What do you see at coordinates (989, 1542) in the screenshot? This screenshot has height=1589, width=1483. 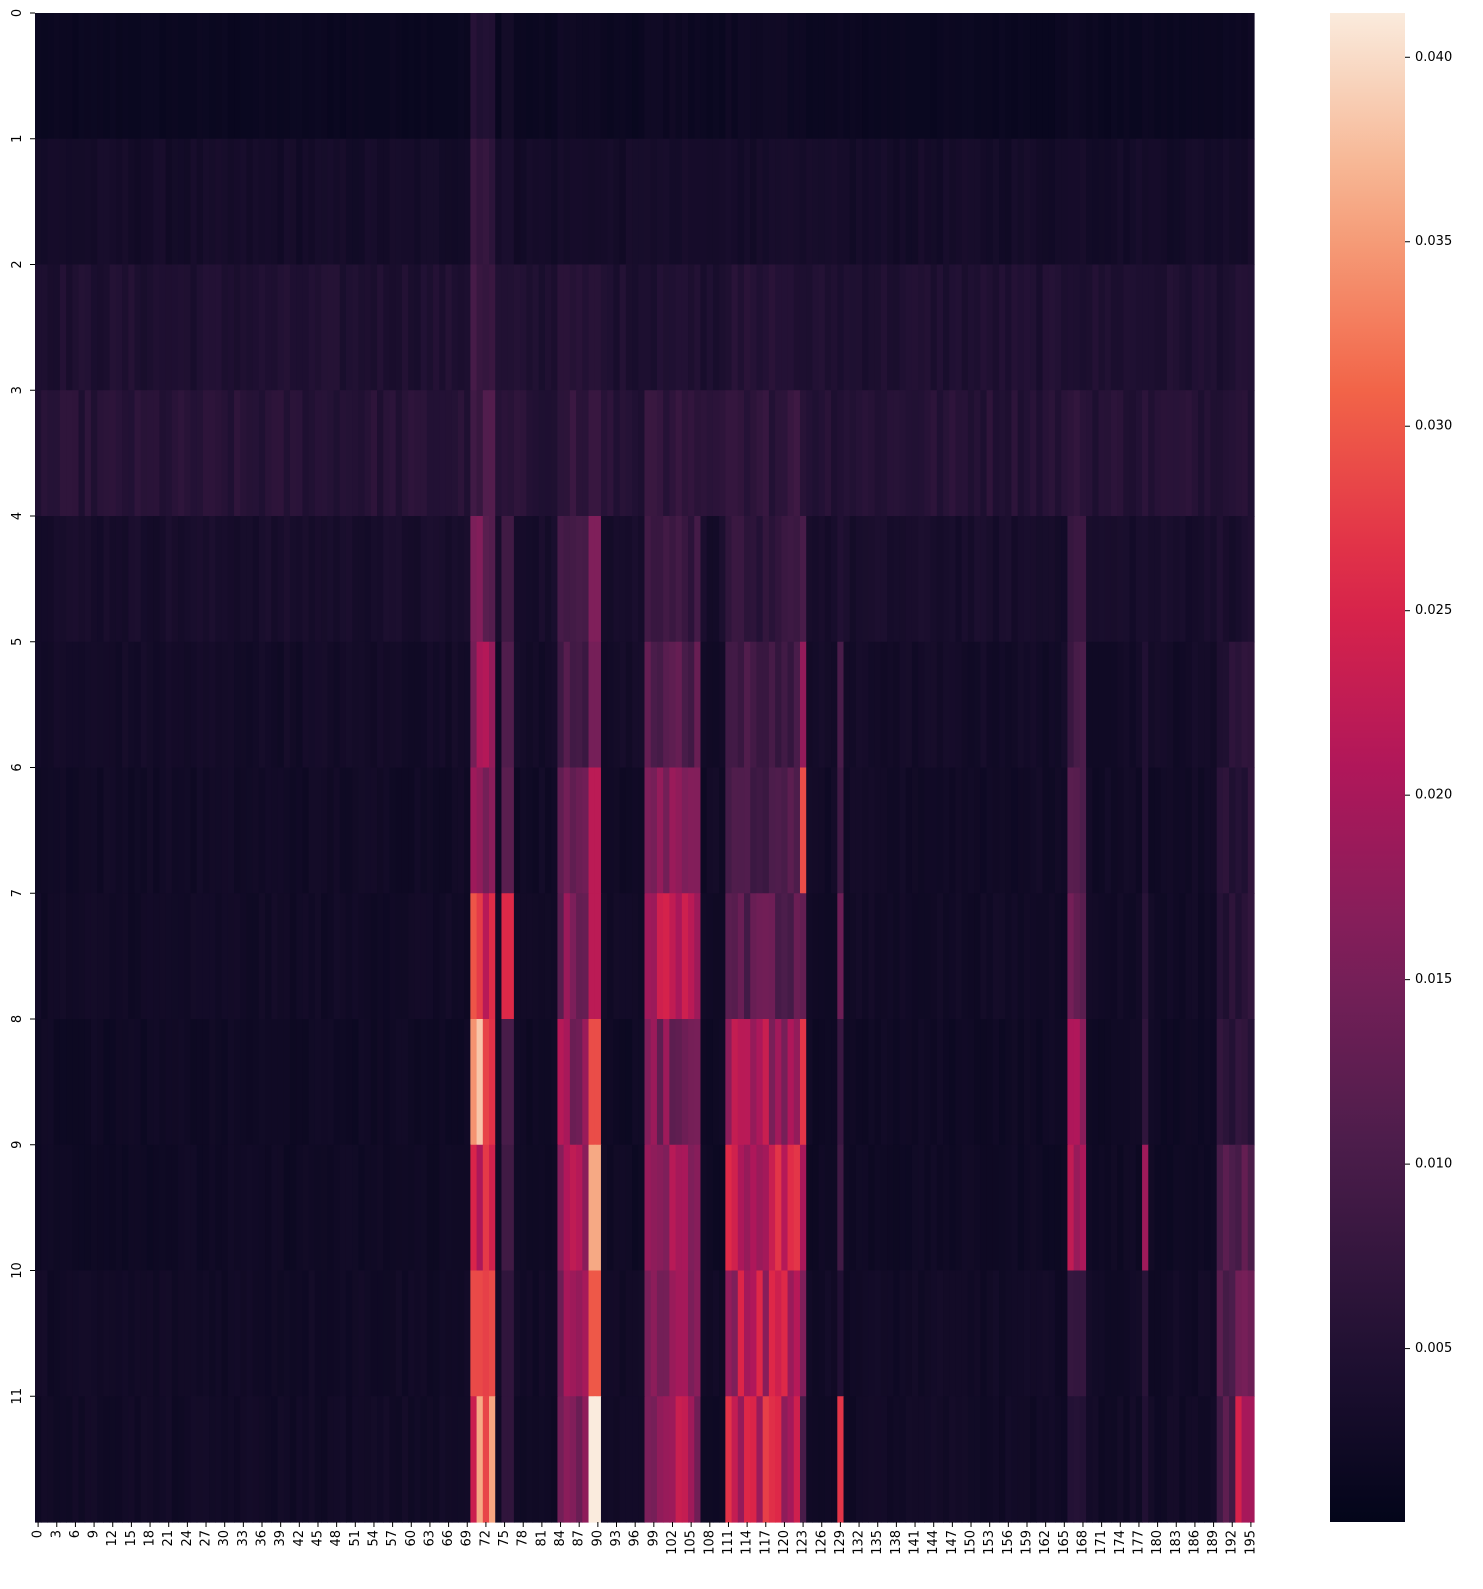 I see `x-tick-label: 153` at bounding box center [989, 1542].